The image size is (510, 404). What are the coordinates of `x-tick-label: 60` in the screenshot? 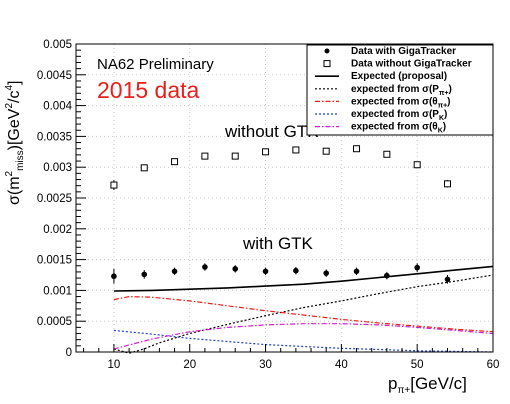 It's located at (493, 365).